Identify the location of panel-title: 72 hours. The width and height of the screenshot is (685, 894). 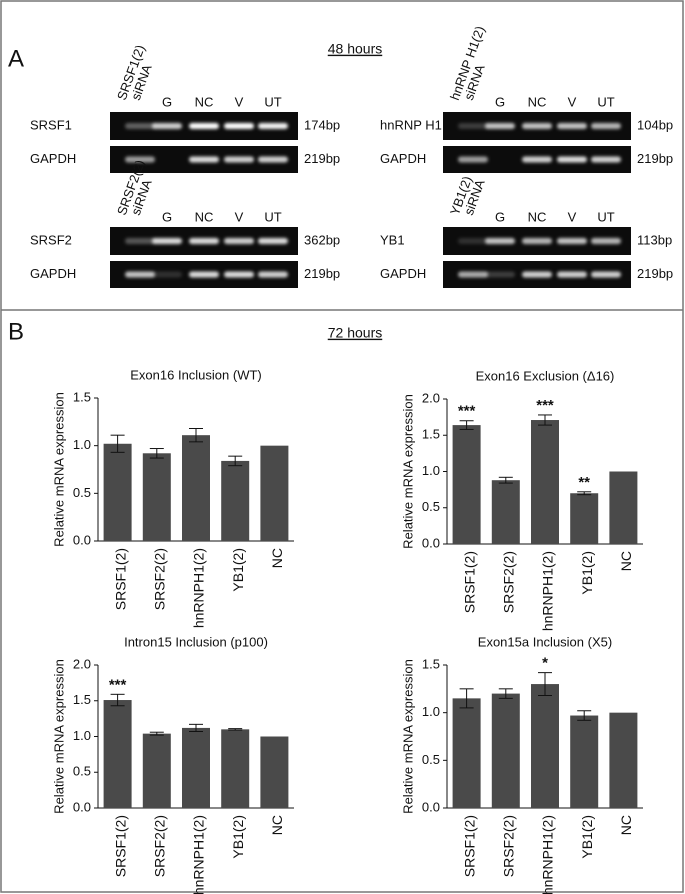
(355, 333).